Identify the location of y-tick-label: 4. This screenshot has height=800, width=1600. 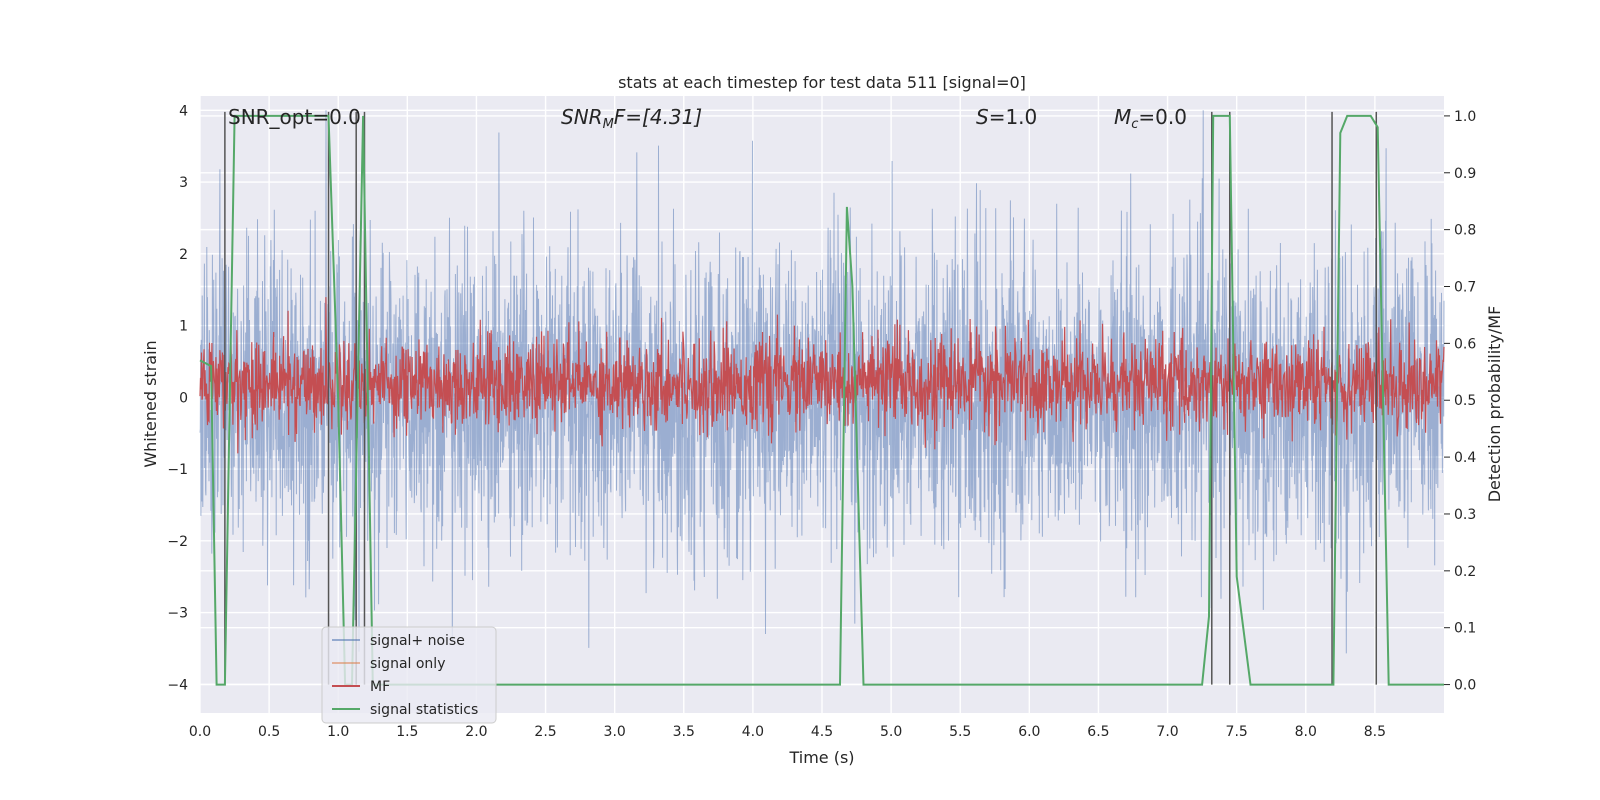
(183, 111).